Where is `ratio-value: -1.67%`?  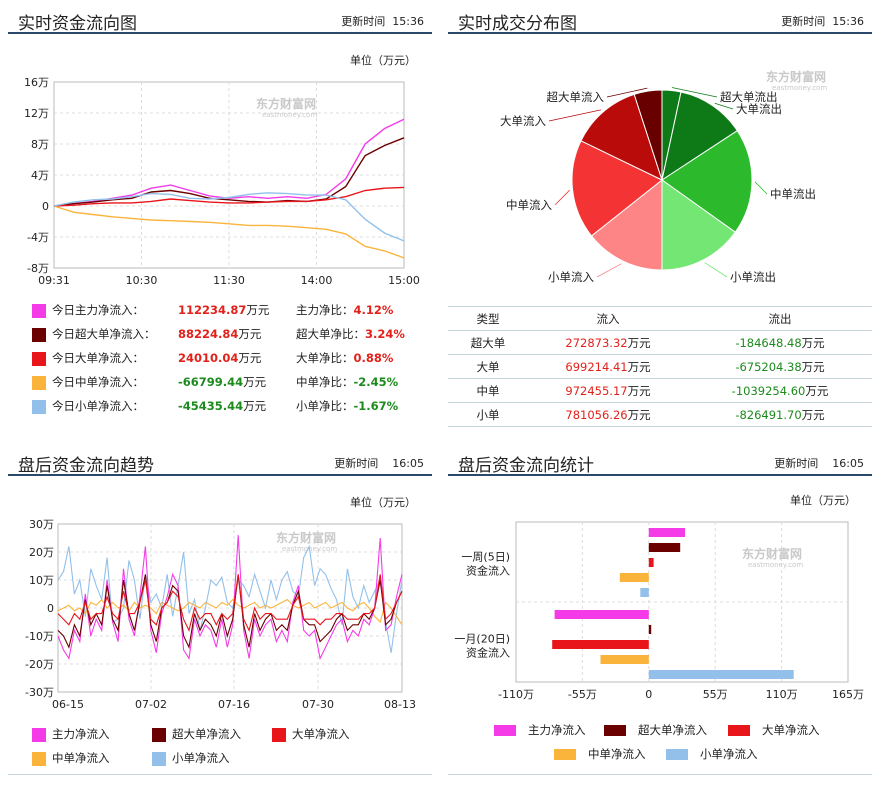 ratio-value: -1.67% is located at coordinates (376, 406).